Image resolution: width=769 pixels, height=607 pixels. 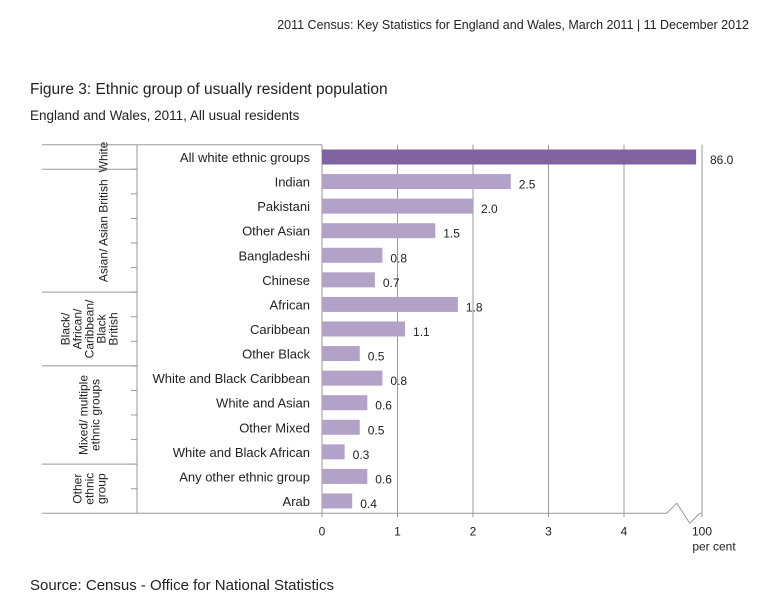 I want to click on group-label: White, so click(x=104, y=156).